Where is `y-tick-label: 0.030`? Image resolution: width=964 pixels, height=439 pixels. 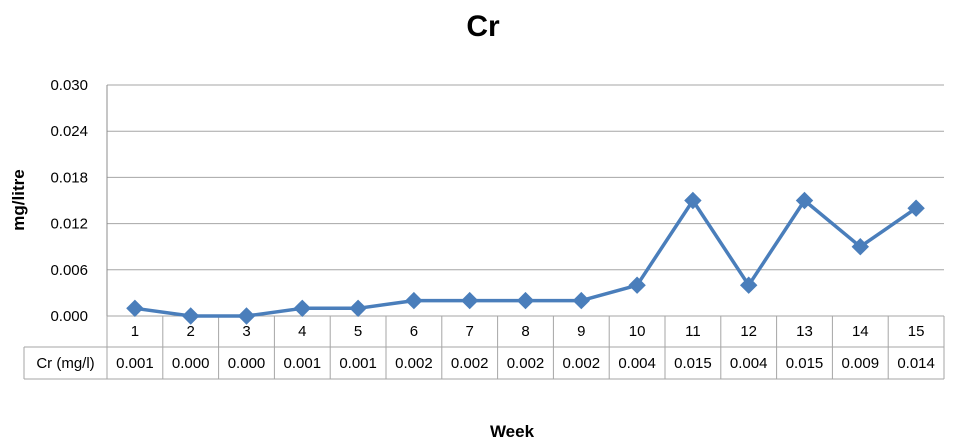 y-tick-label: 0.030 is located at coordinates (69, 85).